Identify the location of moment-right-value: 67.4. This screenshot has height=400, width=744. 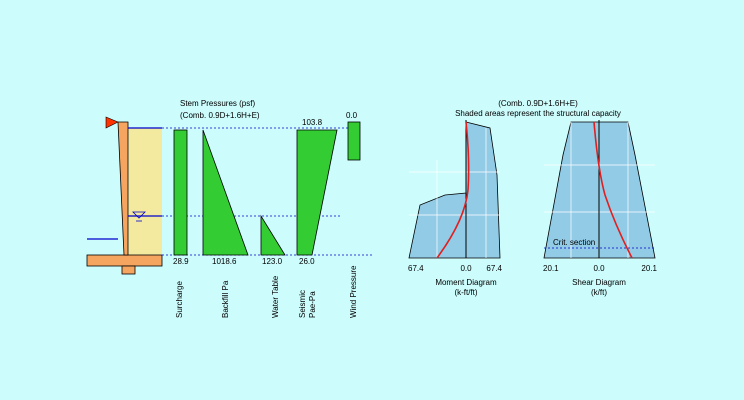
(494, 268).